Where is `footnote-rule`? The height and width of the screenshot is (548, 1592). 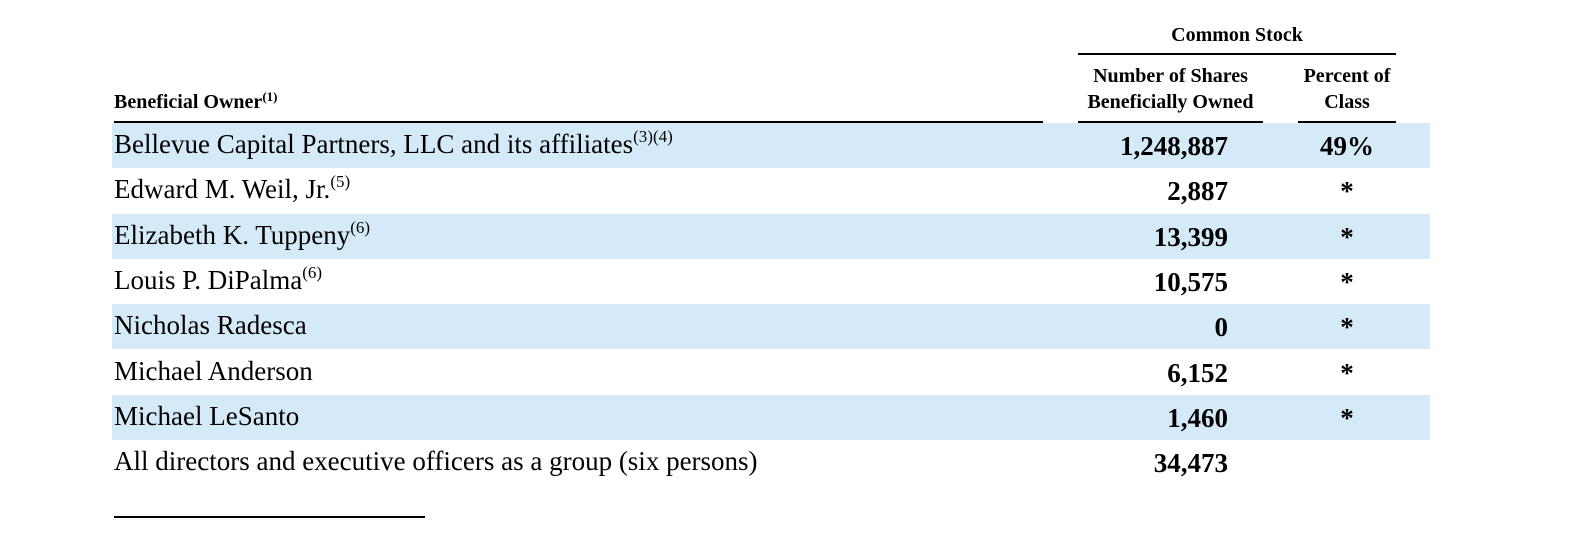 footnote-rule is located at coordinates (269, 517).